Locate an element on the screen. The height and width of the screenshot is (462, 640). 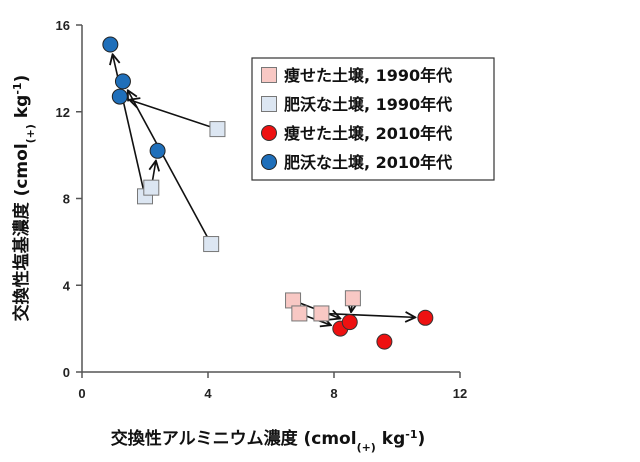
x-tick-label: 8 is located at coordinates (333, 393).